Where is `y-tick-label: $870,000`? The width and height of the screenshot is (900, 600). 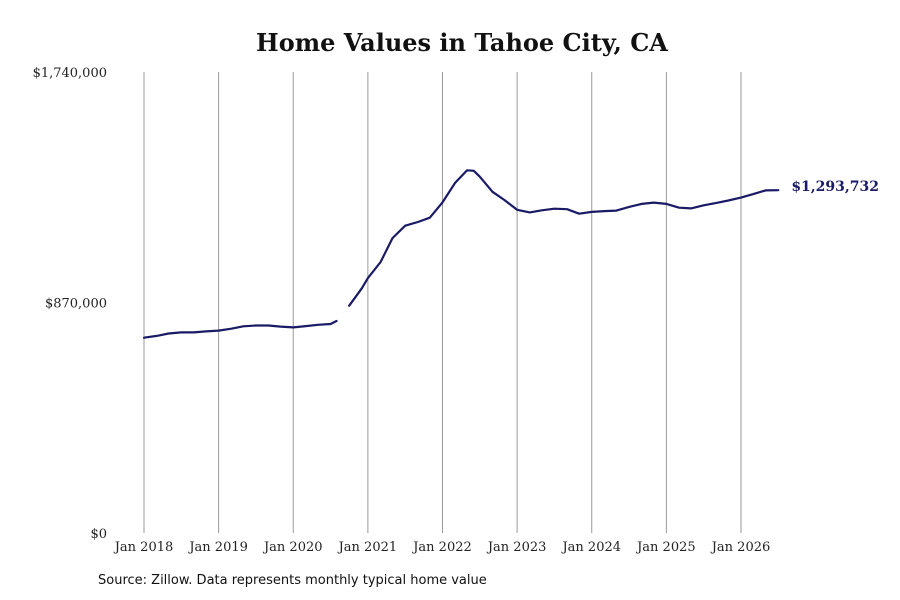 y-tick-label: $870,000 is located at coordinates (76, 304).